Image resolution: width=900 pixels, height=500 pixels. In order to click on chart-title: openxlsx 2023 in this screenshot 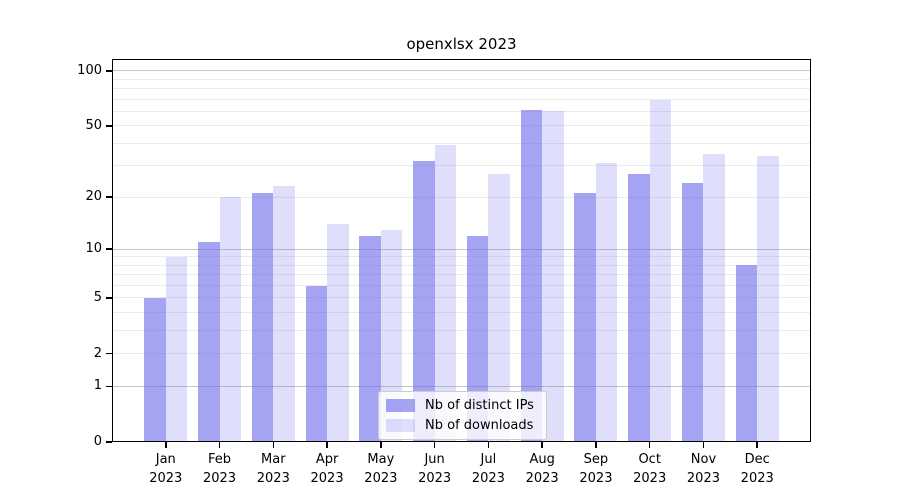, I will do `click(461, 44)`.